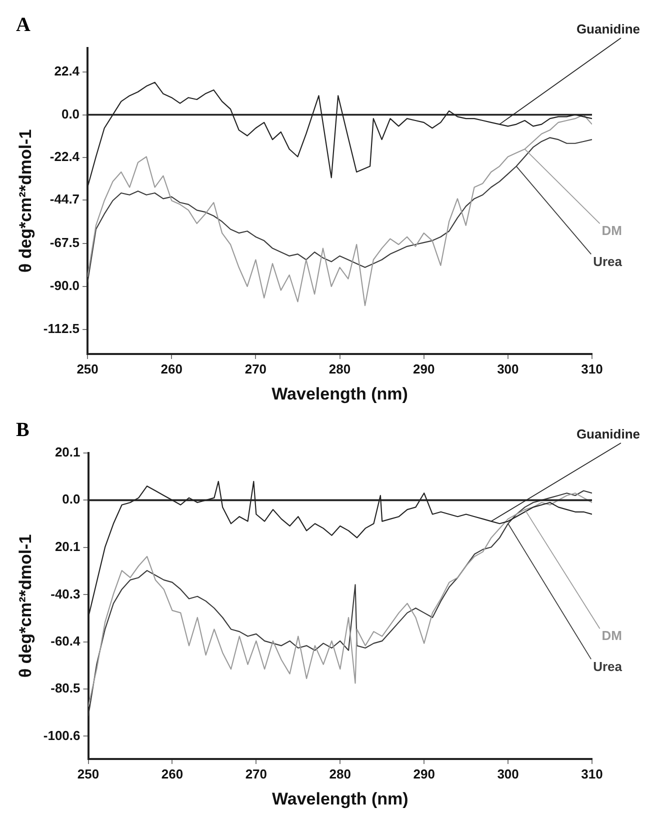 This screenshot has width=650, height=834. Describe the element at coordinates (65, 688) in the screenshot. I see `y-tick-label: -80.5` at that location.